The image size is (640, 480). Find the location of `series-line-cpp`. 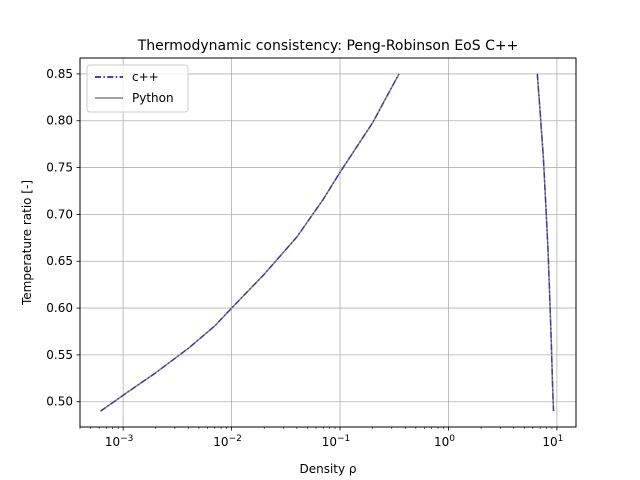

series-line-cpp is located at coordinates (545, 242).